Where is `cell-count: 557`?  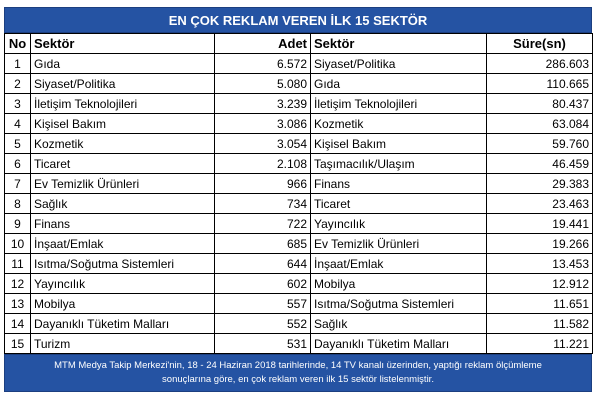 cell-count: 557 is located at coordinates (262, 303).